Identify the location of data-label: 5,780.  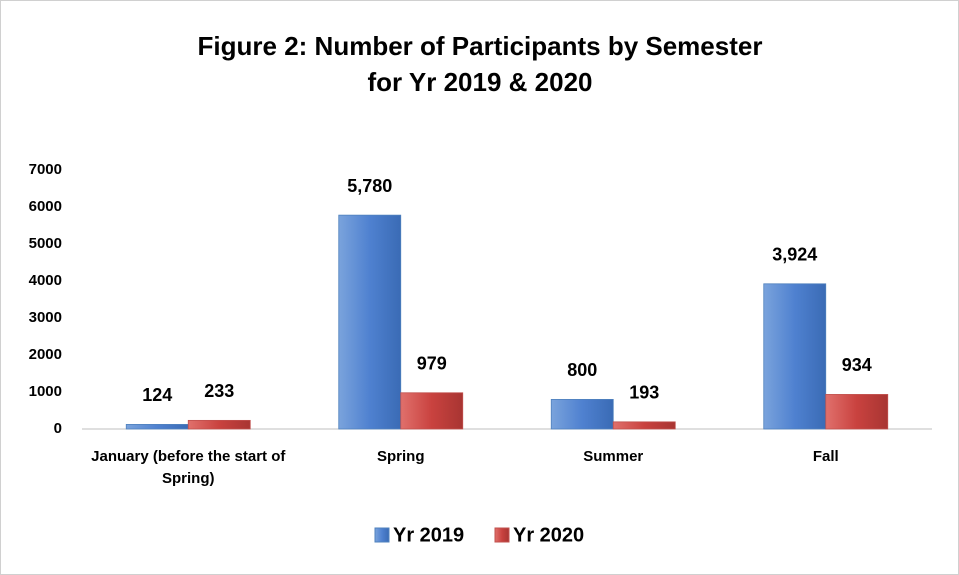
(369, 186).